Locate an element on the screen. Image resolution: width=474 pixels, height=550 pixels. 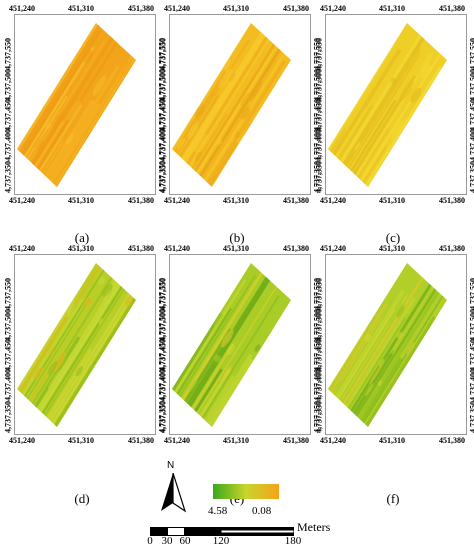
panel-caption: (a) is located at coordinates (82, 237).